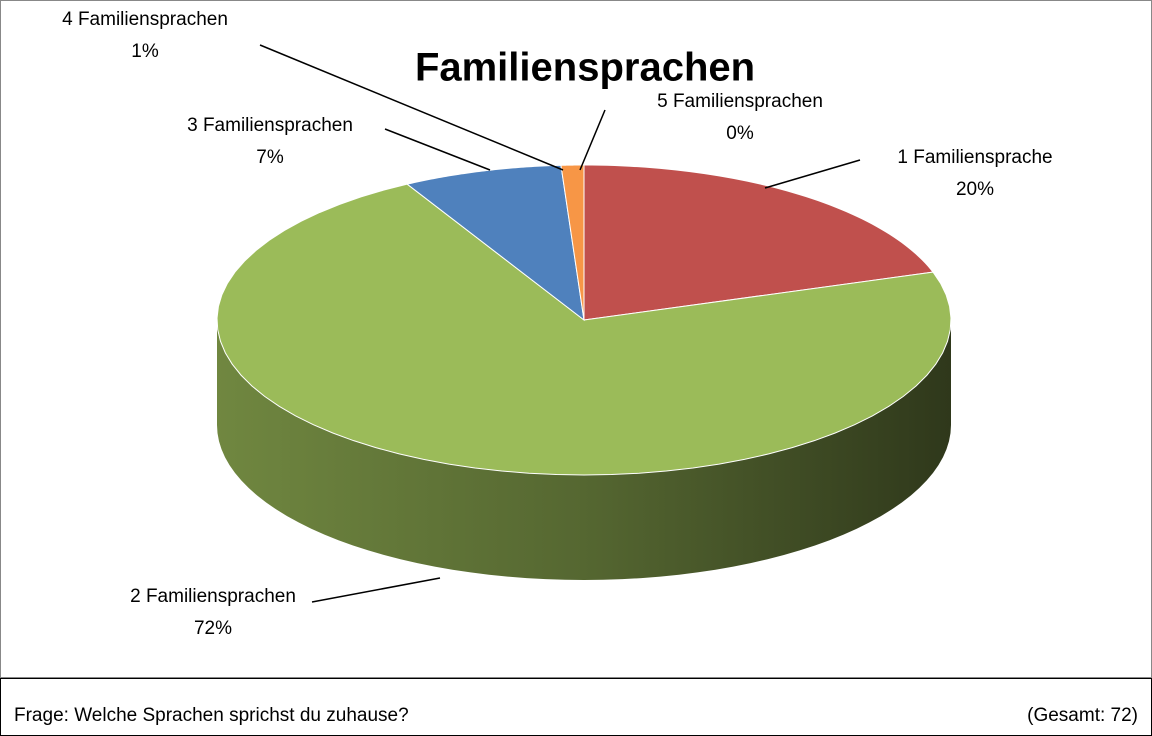  What do you see at coordinates (974, 157) in the screenshot?
I see `category-label: 1 Familiensprache` at bounding box center [974, 157].